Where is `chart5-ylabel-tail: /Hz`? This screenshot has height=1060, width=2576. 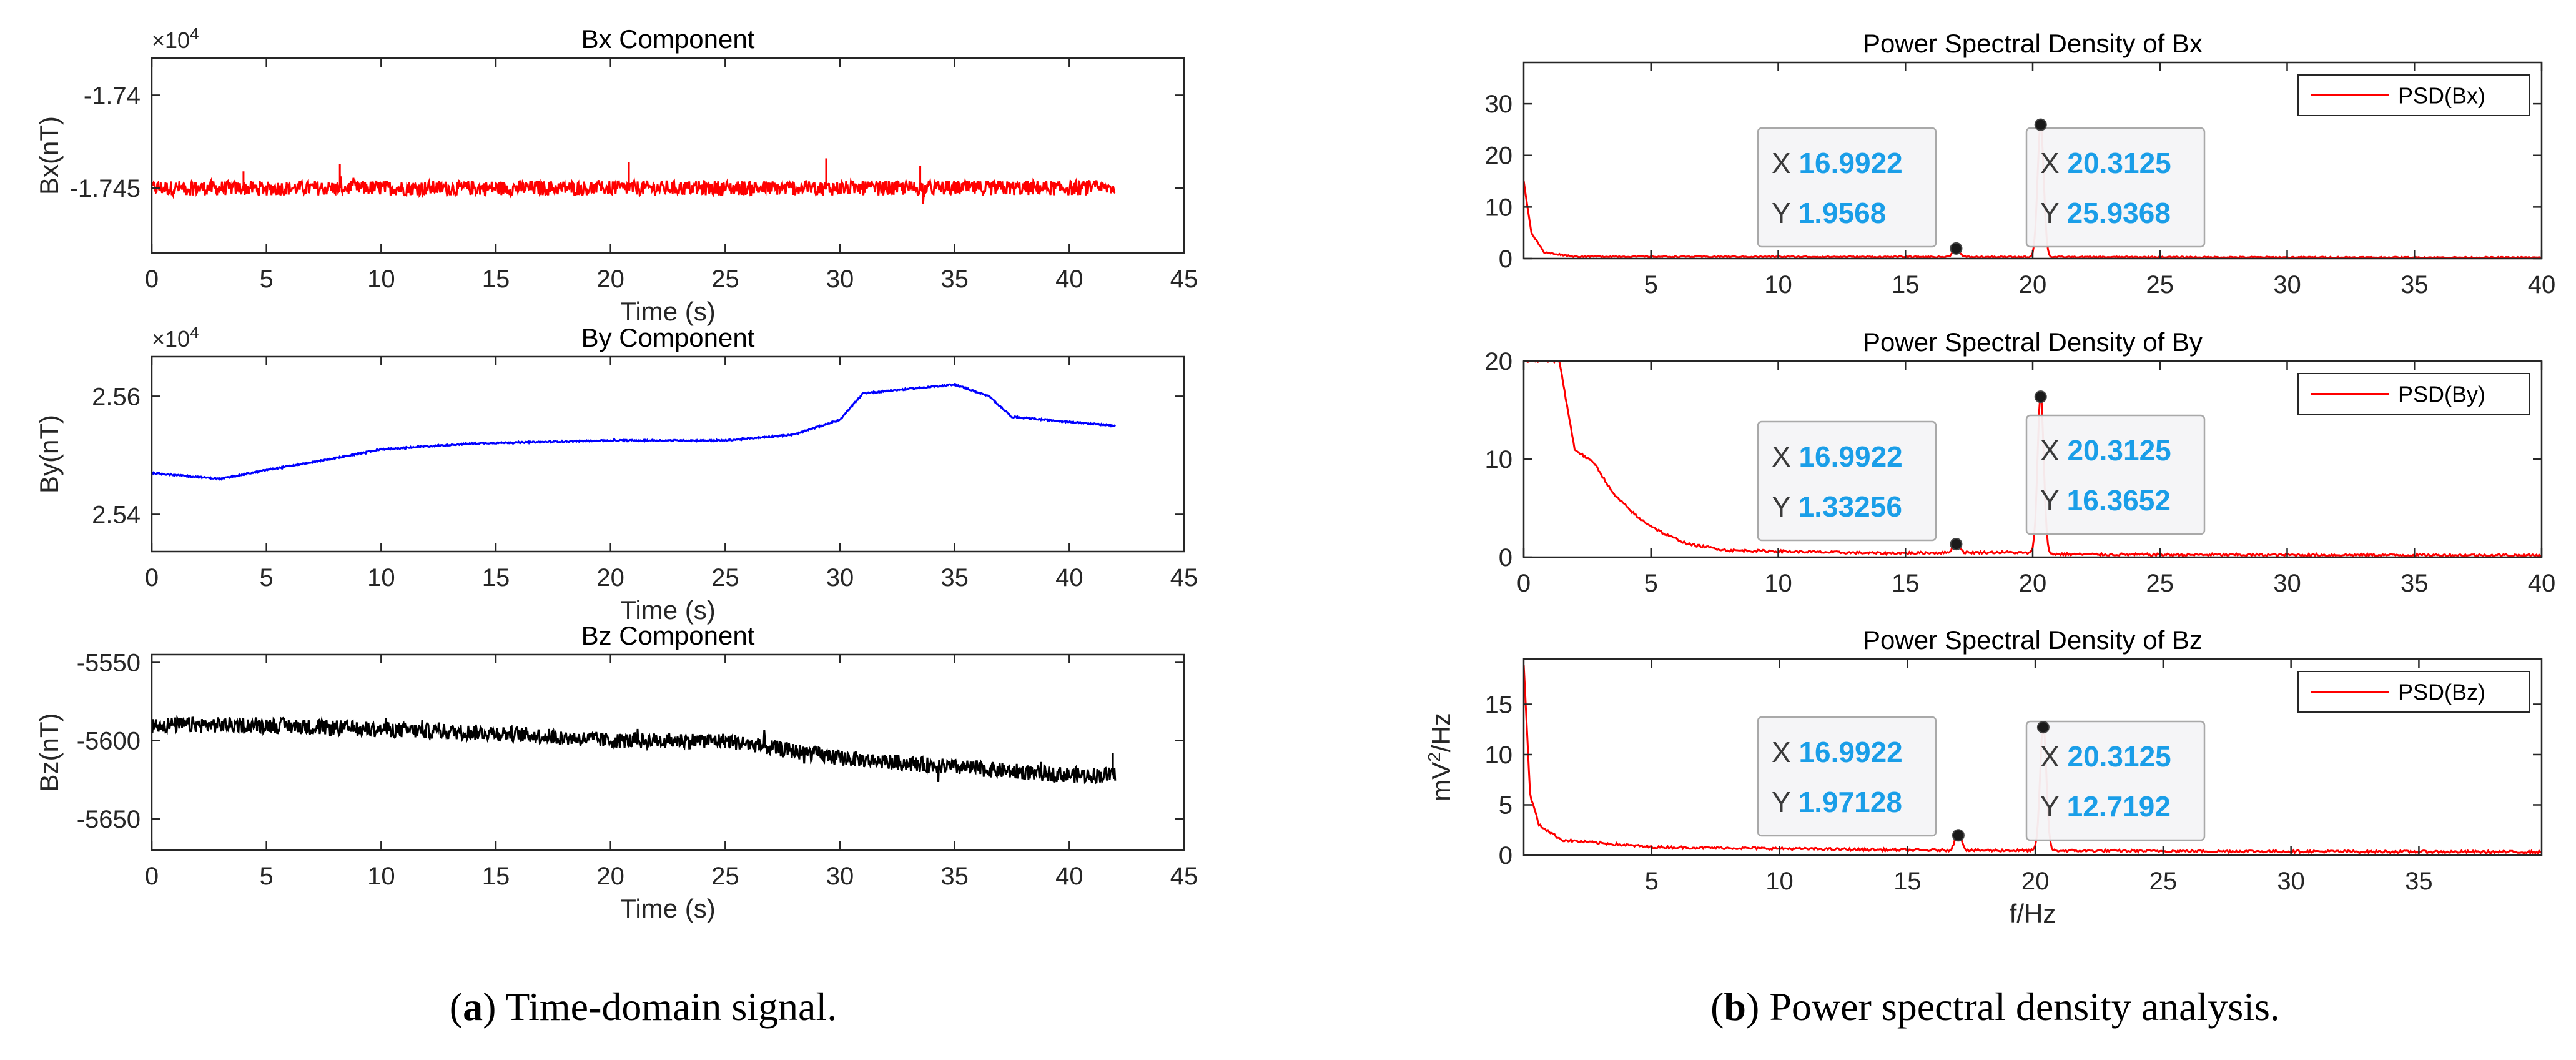
chart5-ylabel-tail: /Hz is located at coordinates (1441, 732).